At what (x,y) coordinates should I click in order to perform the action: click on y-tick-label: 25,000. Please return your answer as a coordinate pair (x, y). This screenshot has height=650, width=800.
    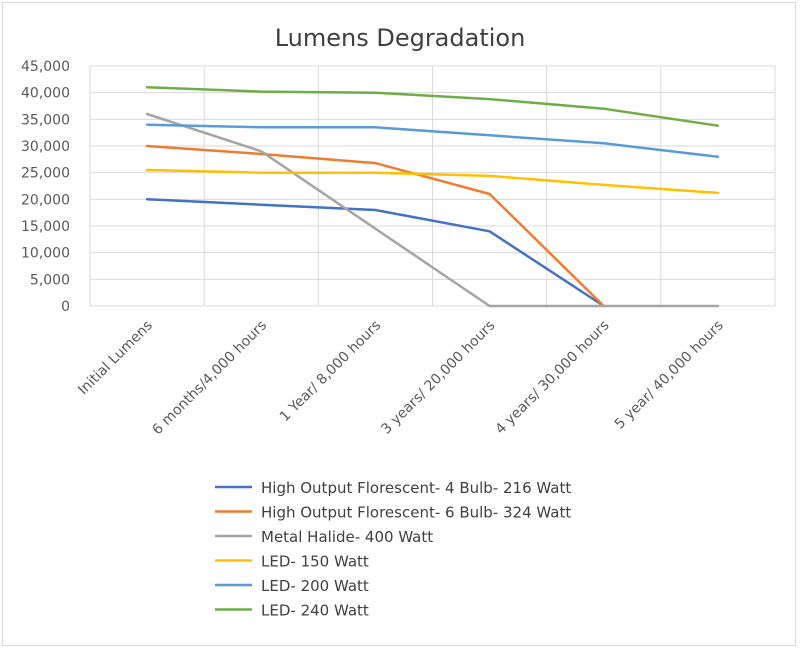
    Looking at the image, I should click on (45, 174).